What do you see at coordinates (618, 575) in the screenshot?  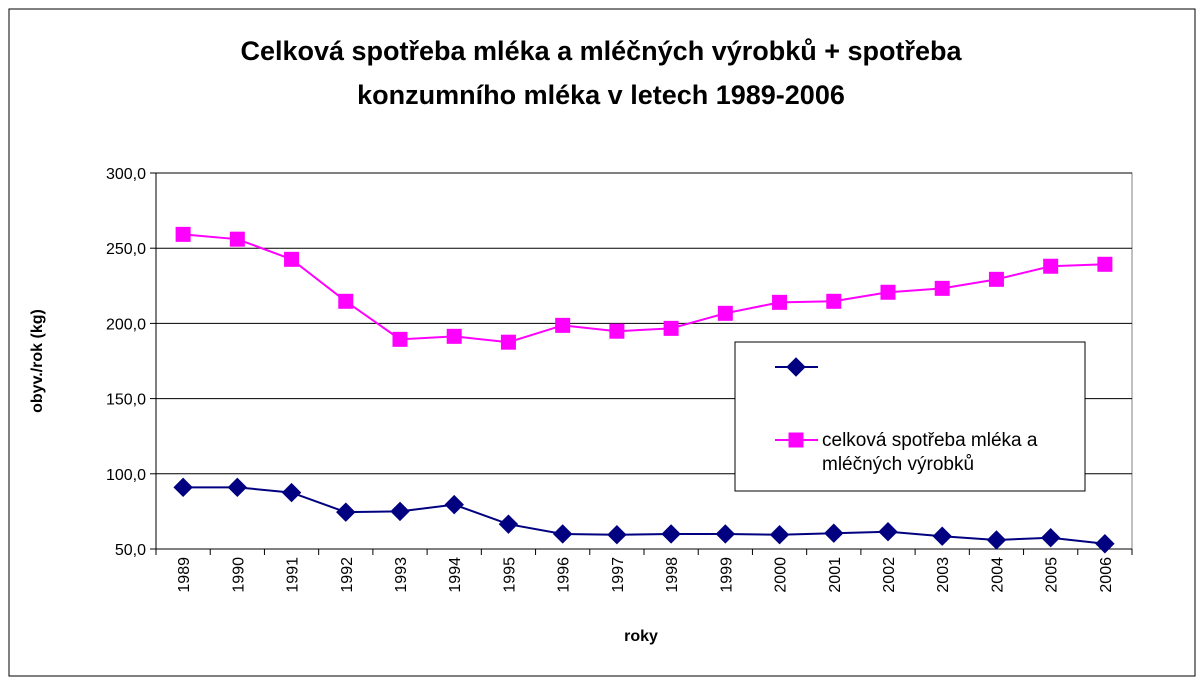 I see `x-tick-label: 1997` at bounding box center [618, 575].